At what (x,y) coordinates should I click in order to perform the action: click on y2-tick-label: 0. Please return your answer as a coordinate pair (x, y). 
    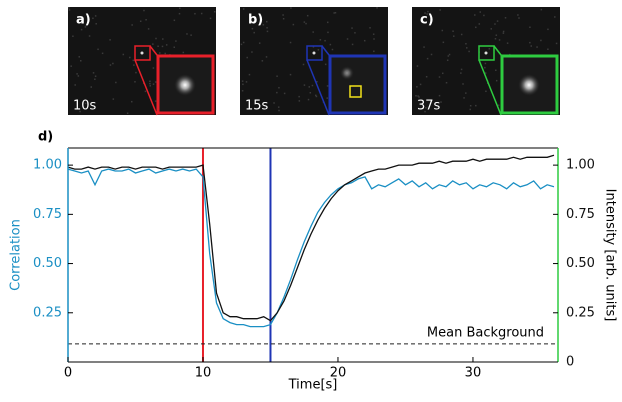
    Looking at the image, I should click on (570, 362).